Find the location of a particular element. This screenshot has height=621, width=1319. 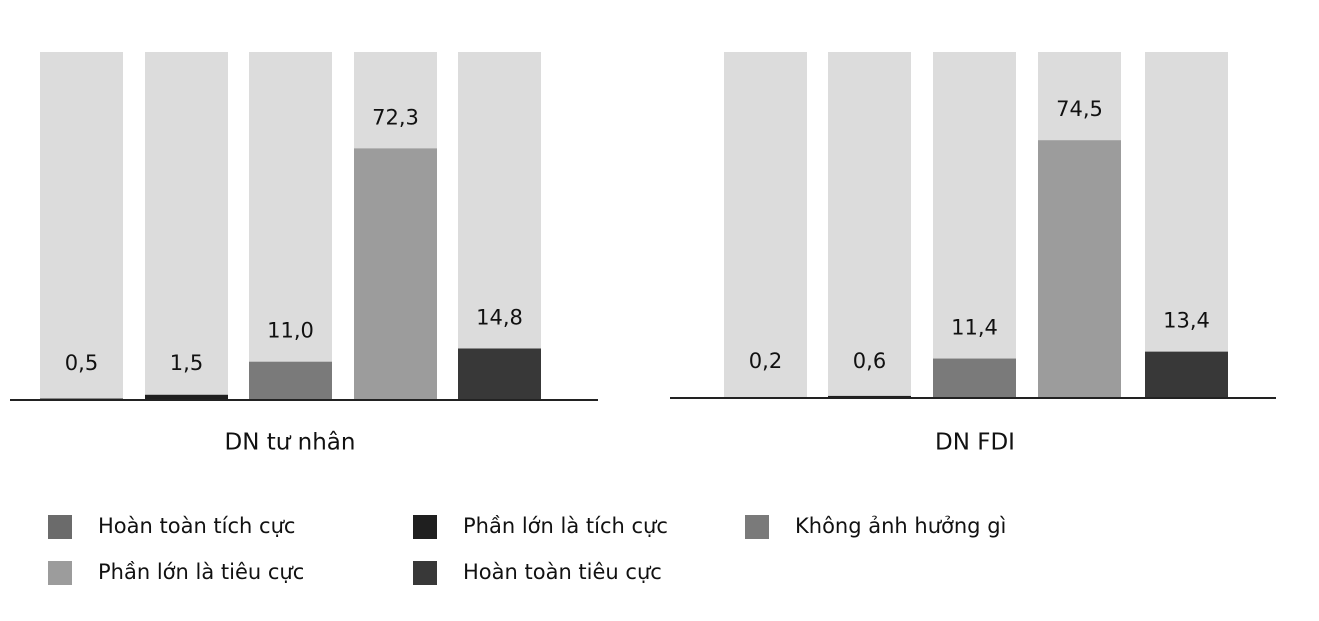

value-label: 0,6 is located at coordinates (869, 361).